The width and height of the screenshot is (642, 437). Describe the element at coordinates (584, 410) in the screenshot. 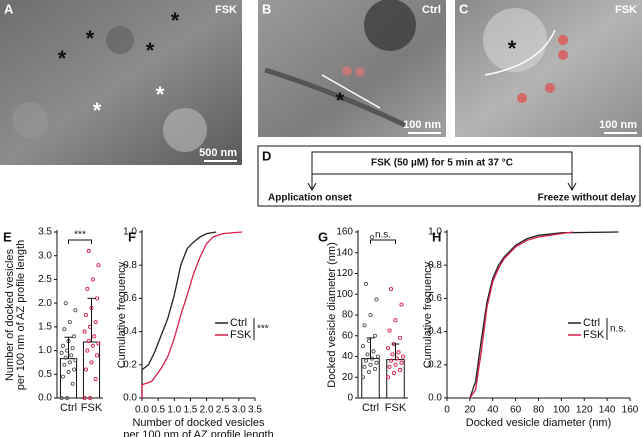

I see `x-tick-label: 120` at that location.